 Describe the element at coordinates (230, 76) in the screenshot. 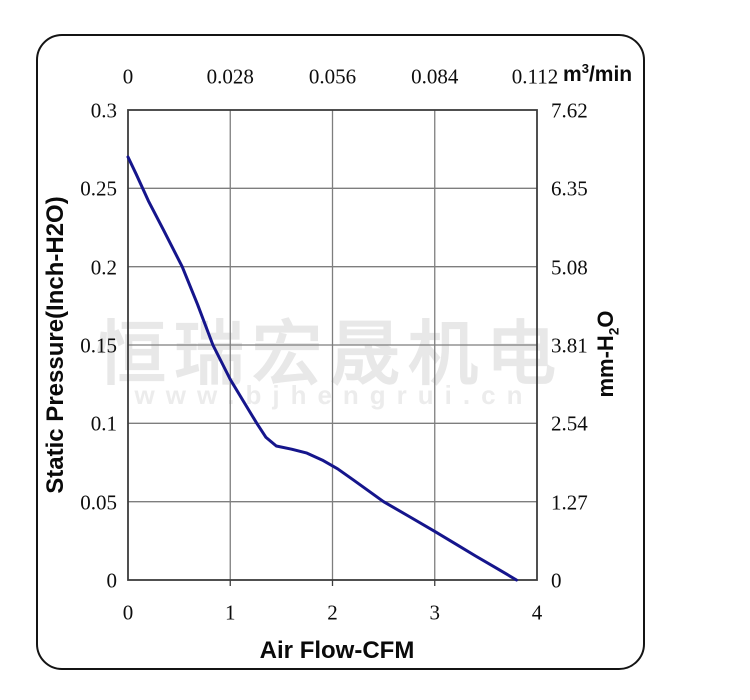

I see `top-axis-tick-1: 0.028` at that location.